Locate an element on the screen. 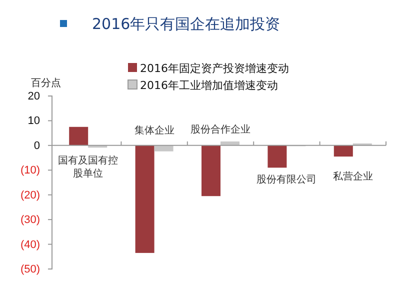  y-tick-label: 20 is located at coordinates (34, 96).